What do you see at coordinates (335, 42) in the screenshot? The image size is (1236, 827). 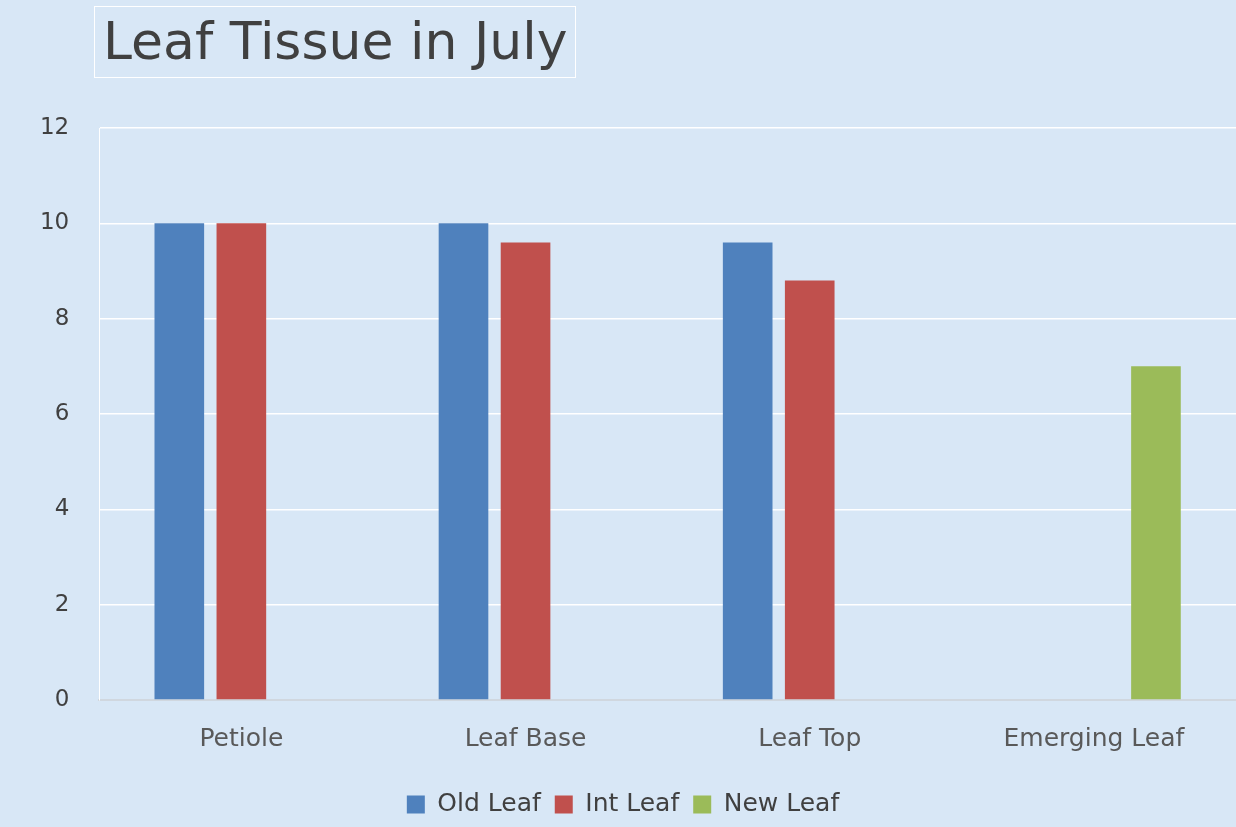 I see `chart-title: Leaf Tissue in July` at bounding box center [335, 42].